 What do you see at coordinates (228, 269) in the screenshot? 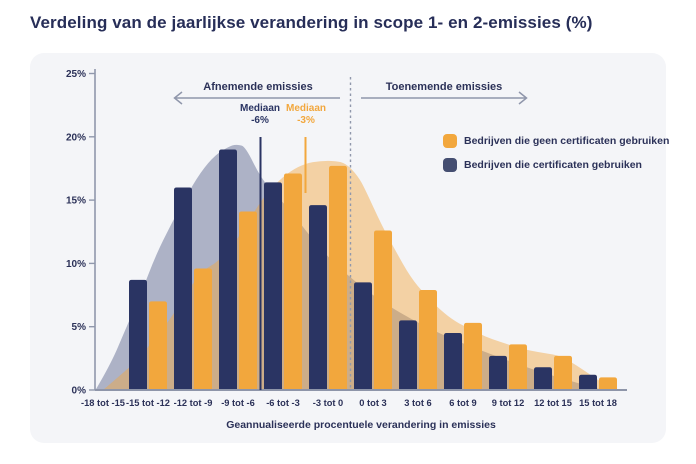
I see `bar-certificaten--9tot-6` at bounding box center [228, 269].